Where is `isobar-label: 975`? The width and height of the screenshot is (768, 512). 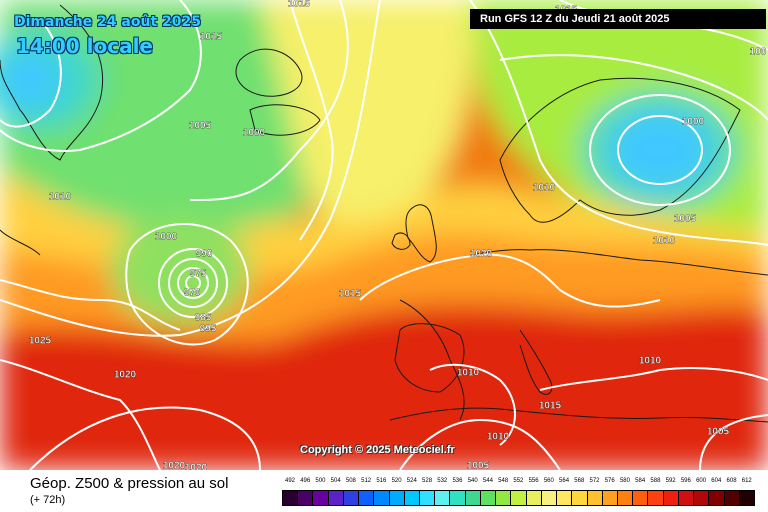
isobar-label: 975 is located at coordinates (198, 274).